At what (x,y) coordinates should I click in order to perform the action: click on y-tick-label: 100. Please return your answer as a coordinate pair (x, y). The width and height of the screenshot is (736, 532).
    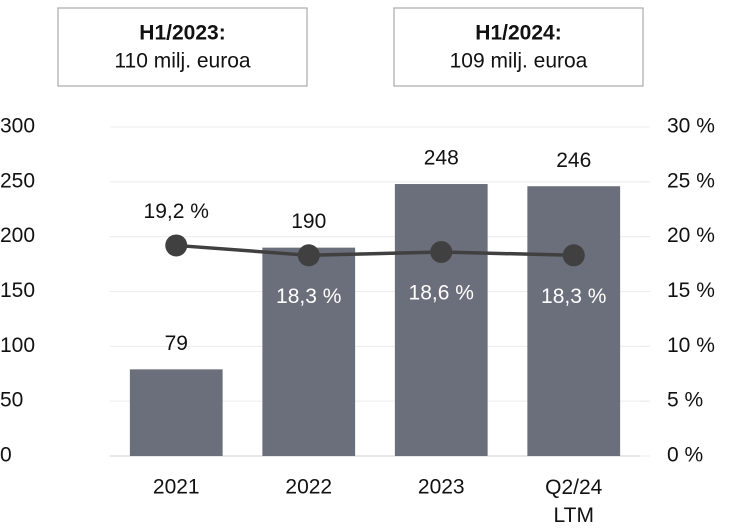
    Looking at the image, I should click on (17, 345).